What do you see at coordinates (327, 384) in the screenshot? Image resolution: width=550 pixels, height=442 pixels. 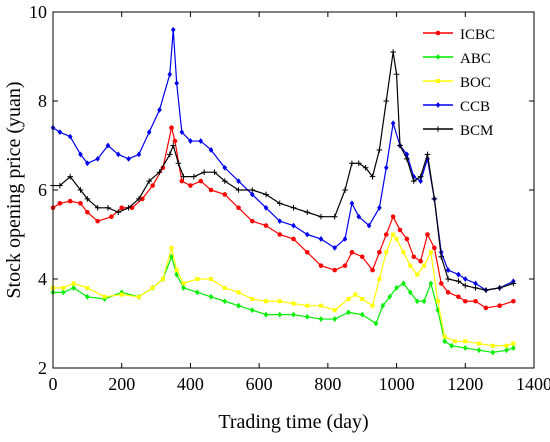 I see `x-tick-label: 800` at bounding box center [327, 384].